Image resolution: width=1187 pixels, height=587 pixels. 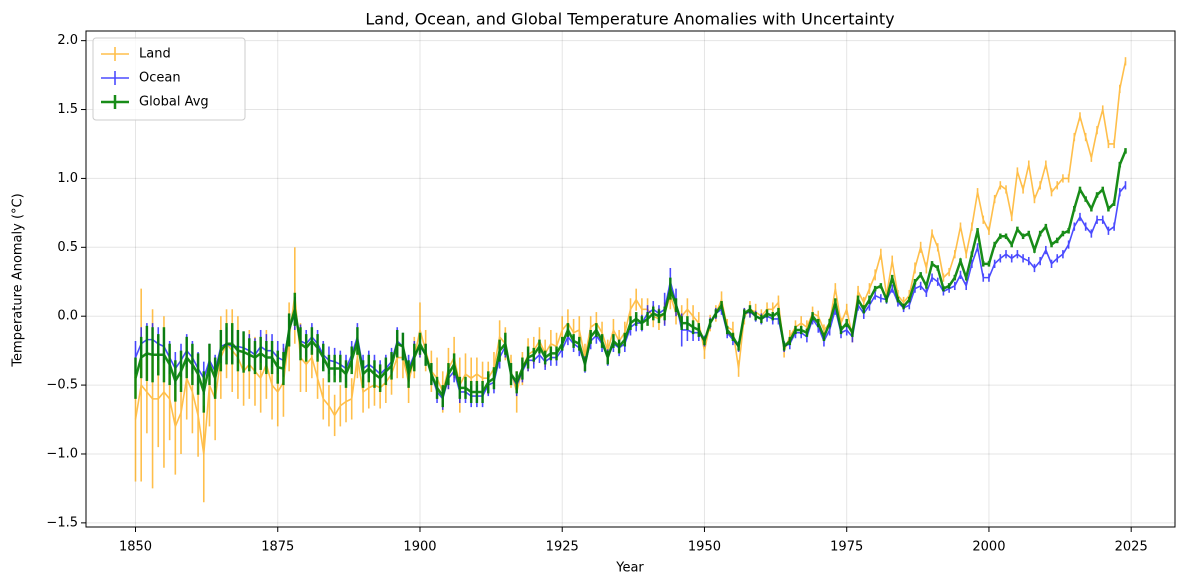 What do you see at coordinates (67, 316) in the screenshot?
I see `y-tick-label: 0.0` at bounding box center [67, 316].